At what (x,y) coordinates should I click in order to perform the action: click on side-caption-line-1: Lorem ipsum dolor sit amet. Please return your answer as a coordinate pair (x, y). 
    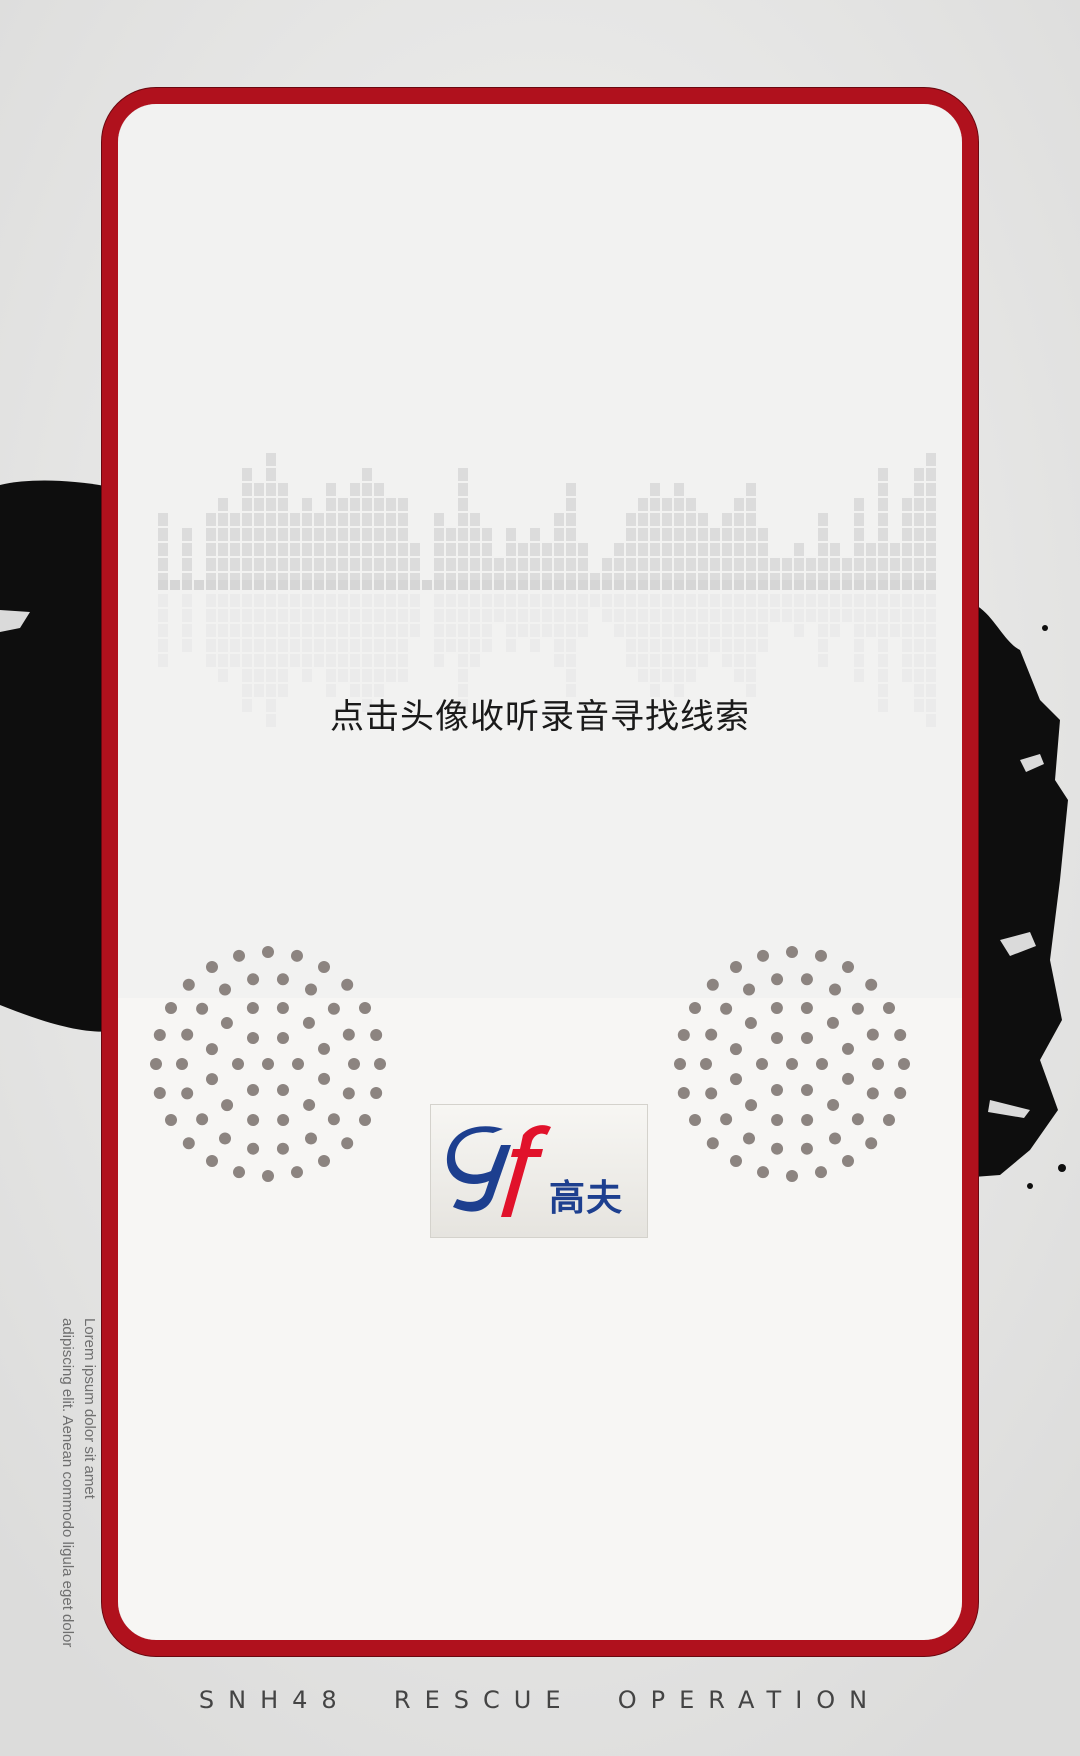
    Looking at the image, I should click on (89, 1408).